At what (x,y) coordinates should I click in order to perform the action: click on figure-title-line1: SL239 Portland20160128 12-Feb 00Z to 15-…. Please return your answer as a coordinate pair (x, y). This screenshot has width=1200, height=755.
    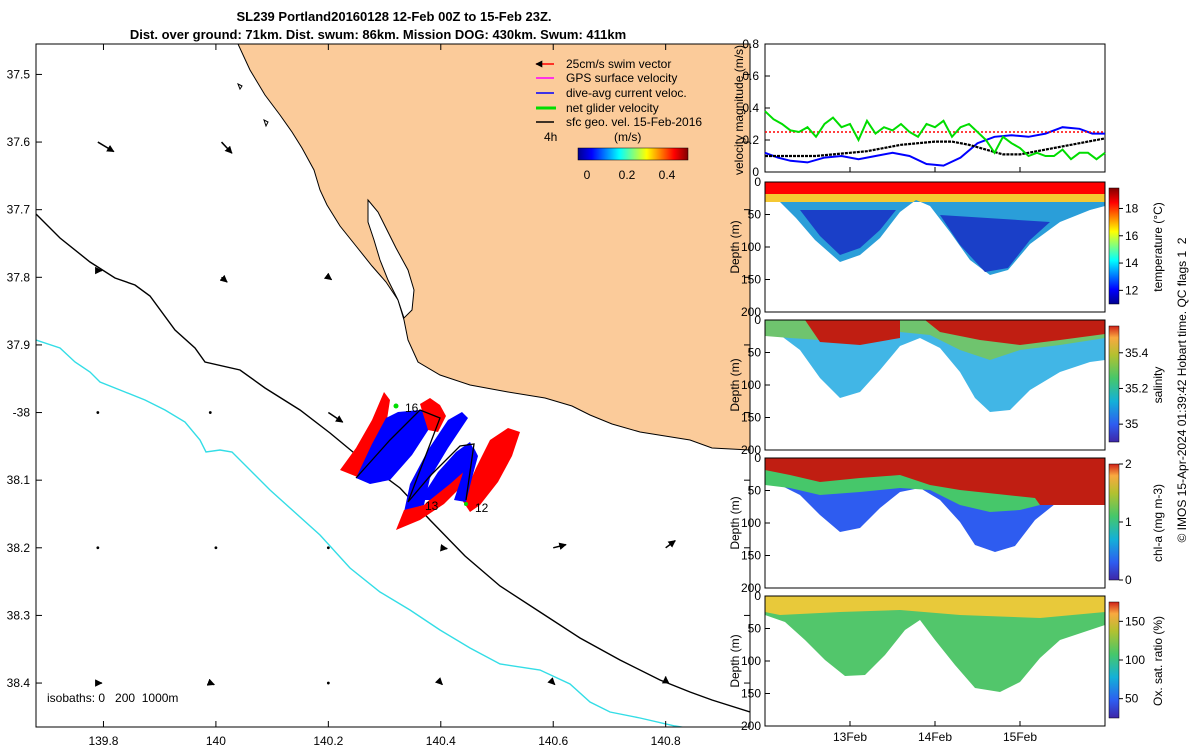
    Looking at the image, I should click on (393, 16).